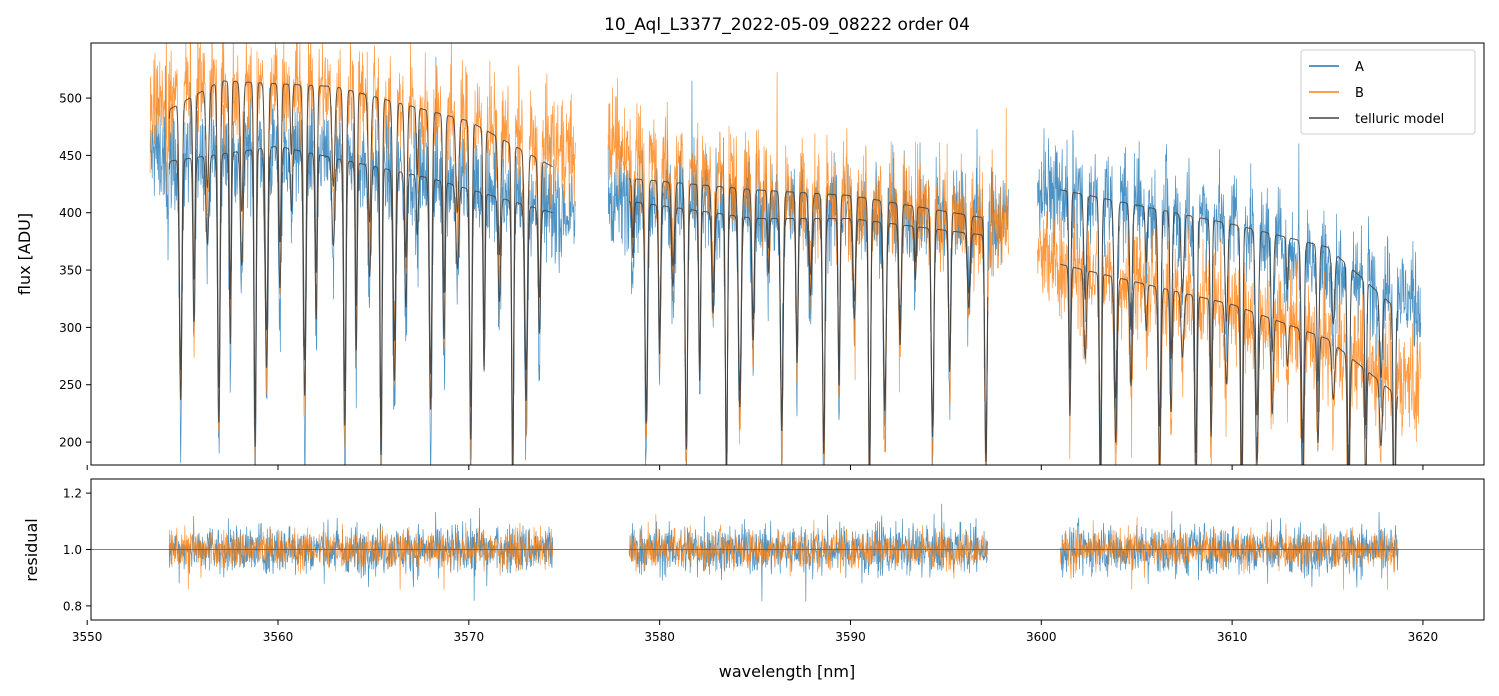  What do you see at coordinates (70, 385) in the screenshot?
I see `flux-y-tick-label-250: 250` at bounding box center [70, 385].